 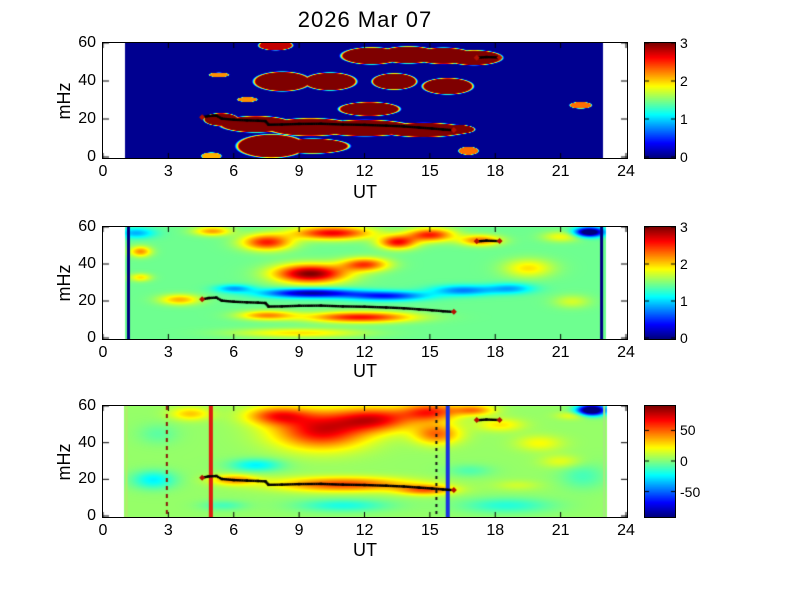 What do you see at coordinates (365, 371) in the screenshot?
I see `x-axis-label-2: UT` at bounding box center [365, 371].